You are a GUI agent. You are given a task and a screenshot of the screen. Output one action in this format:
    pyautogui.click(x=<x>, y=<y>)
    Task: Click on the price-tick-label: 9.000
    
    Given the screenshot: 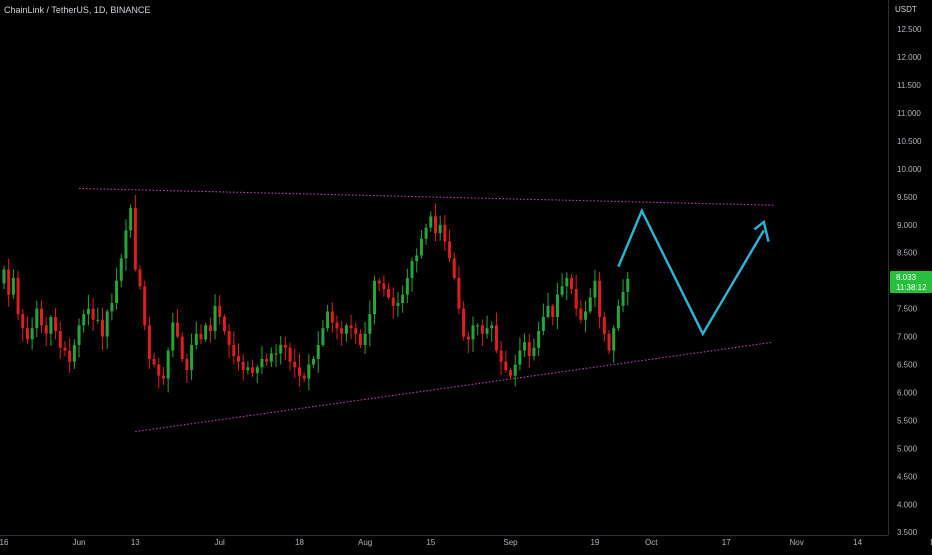 What is the action you would take?
    pyautogui.click(x=907, y=225)
    